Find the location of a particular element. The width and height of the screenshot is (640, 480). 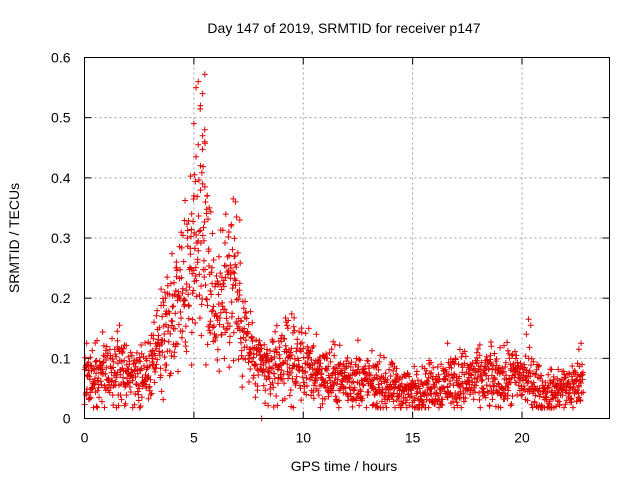

y-tick-label: 0.3 is located at coordinates (61, 238).